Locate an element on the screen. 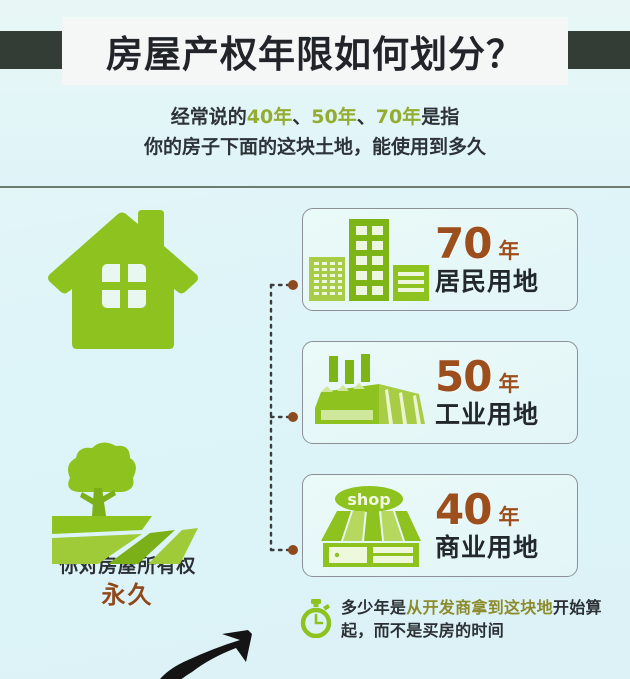  stopwatch-icon is located at coordinates (316, 618).